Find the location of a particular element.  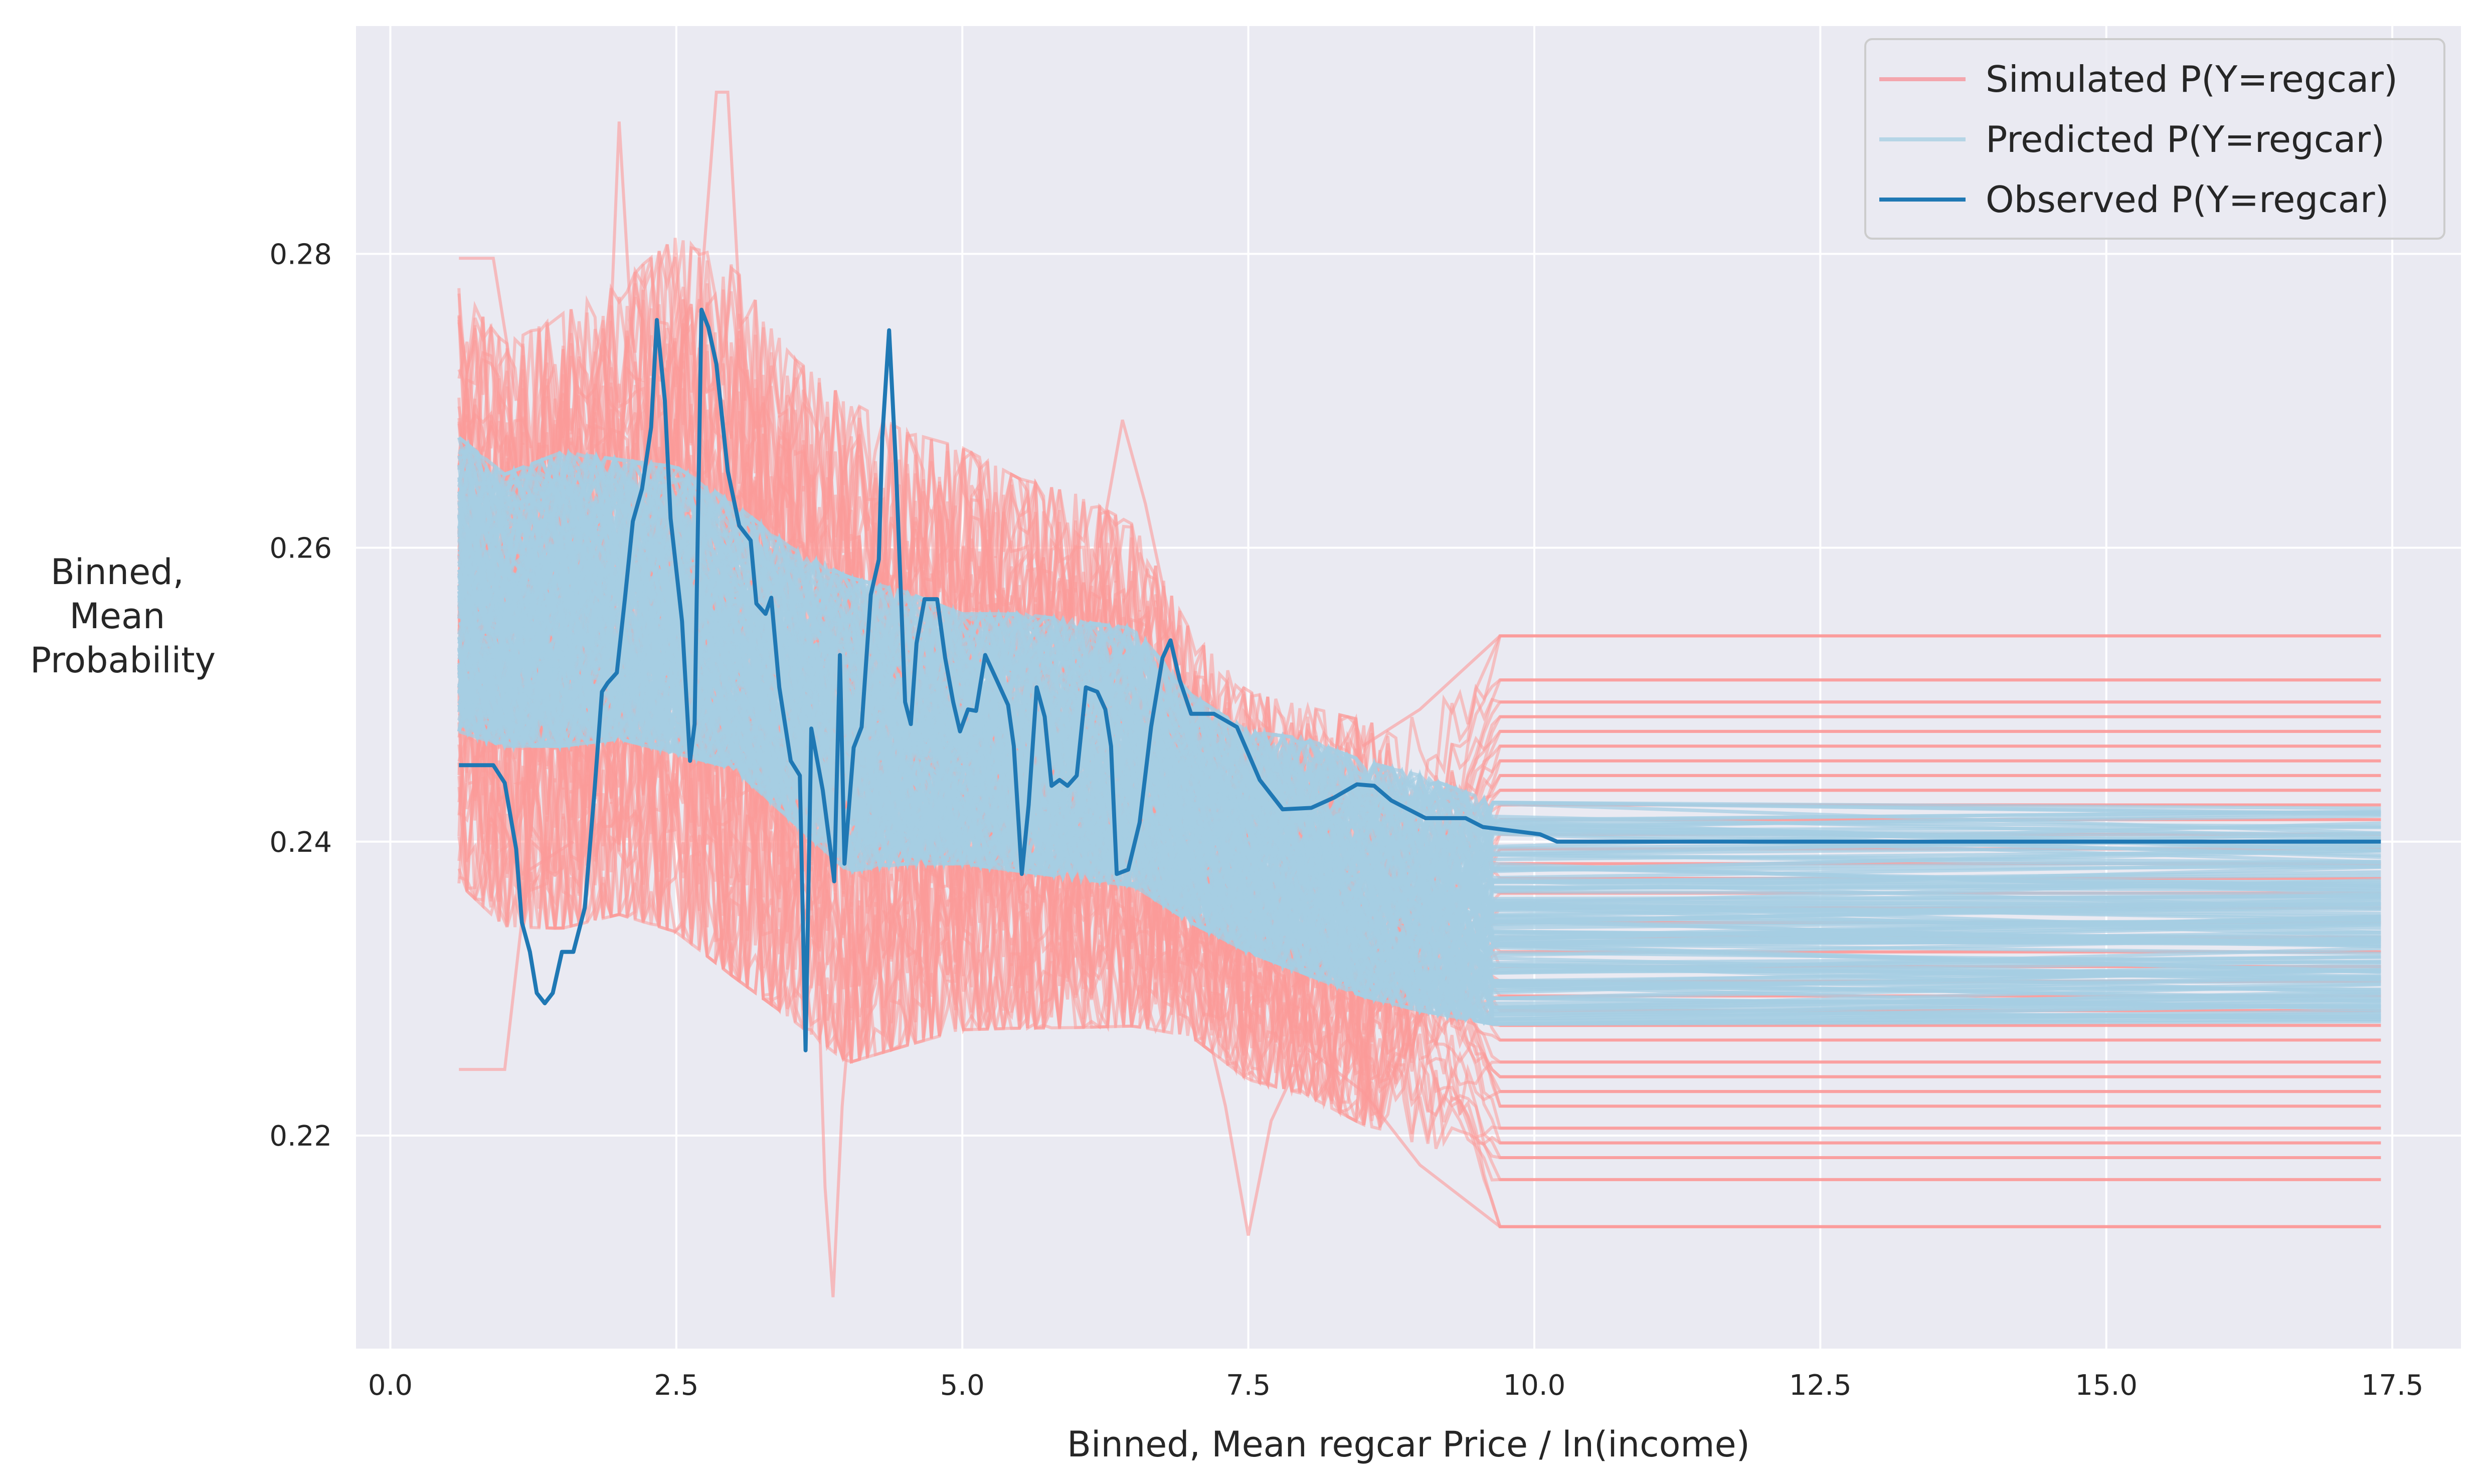

y-tick-label: 0.24 is located at coordinates (300, 842).